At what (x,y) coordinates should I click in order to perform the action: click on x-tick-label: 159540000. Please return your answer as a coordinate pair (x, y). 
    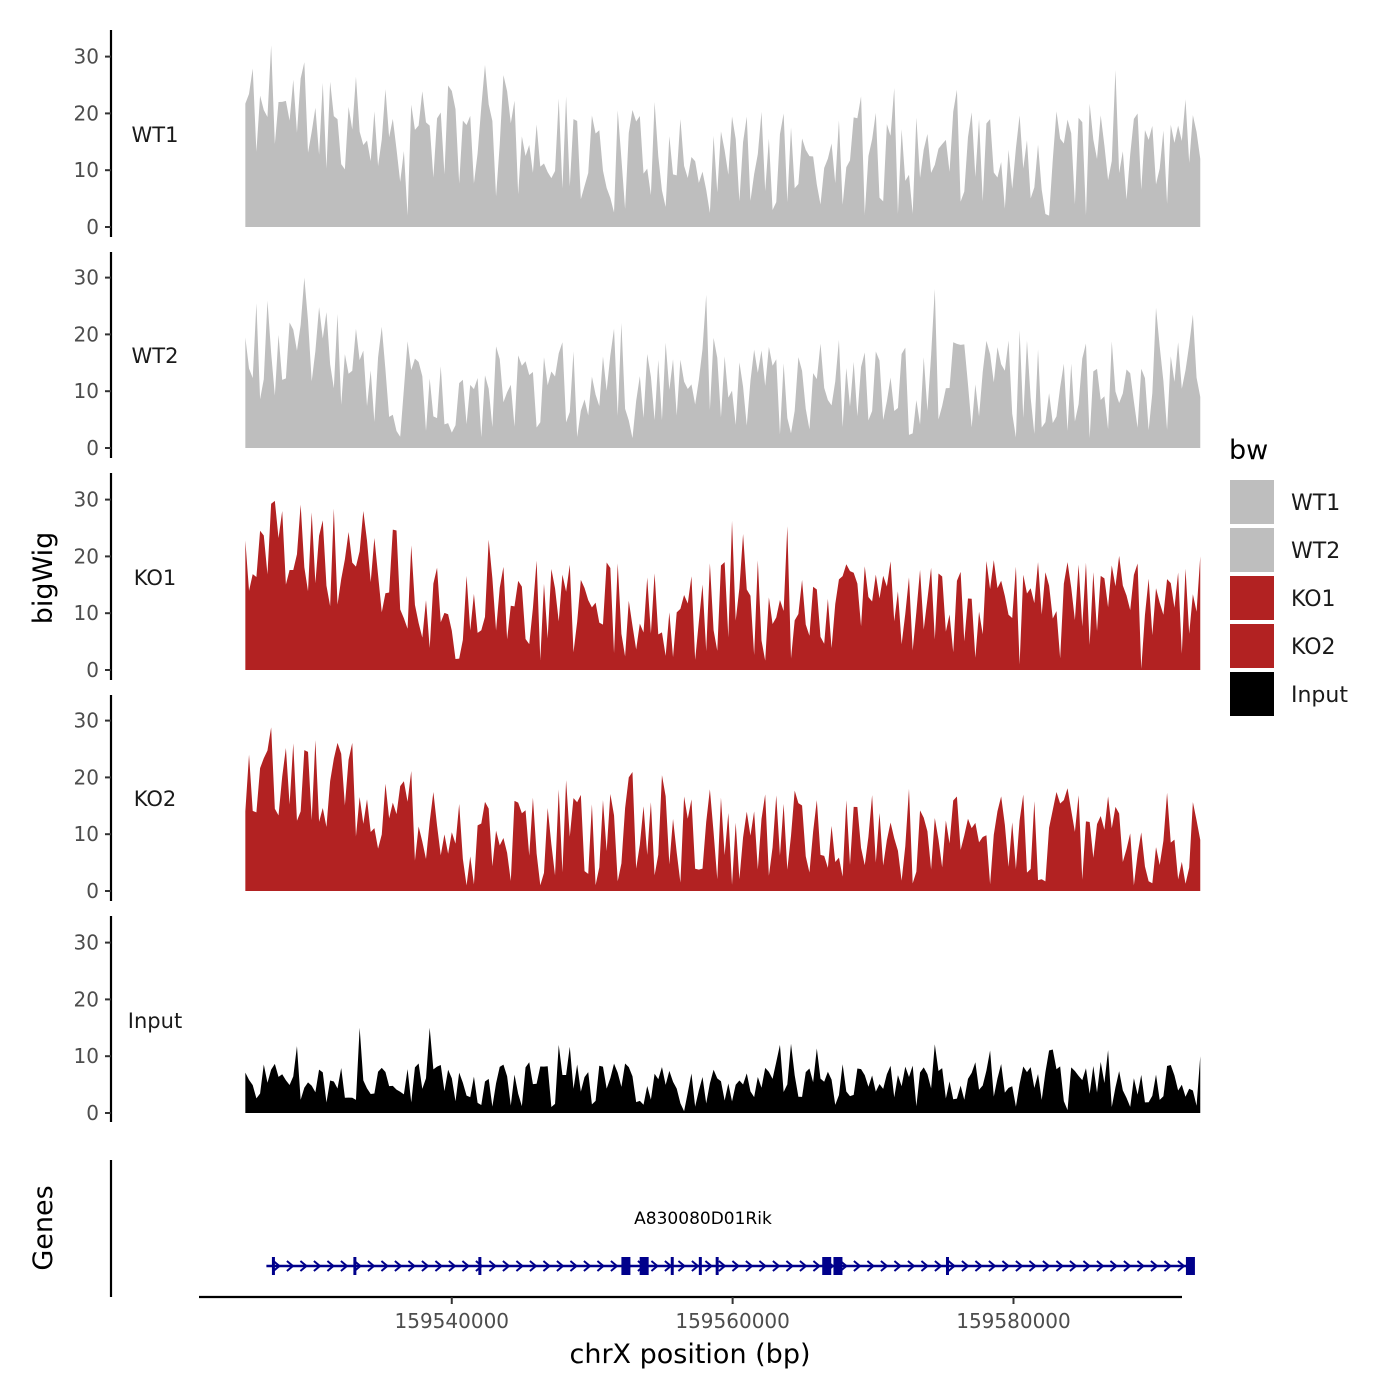
    Looking at the image, I should click on (452, 1321).